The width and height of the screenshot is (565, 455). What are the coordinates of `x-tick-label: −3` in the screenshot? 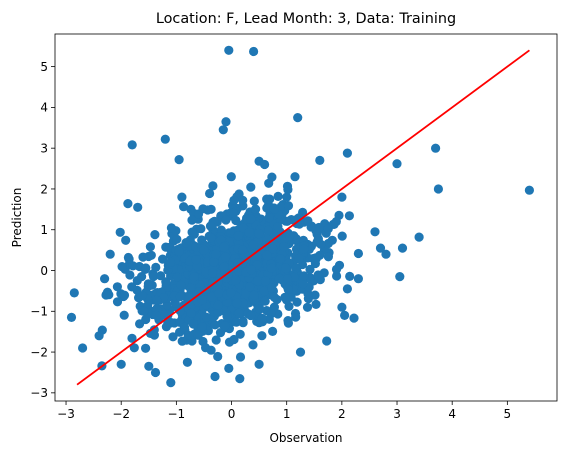 It's located at (66, 414).